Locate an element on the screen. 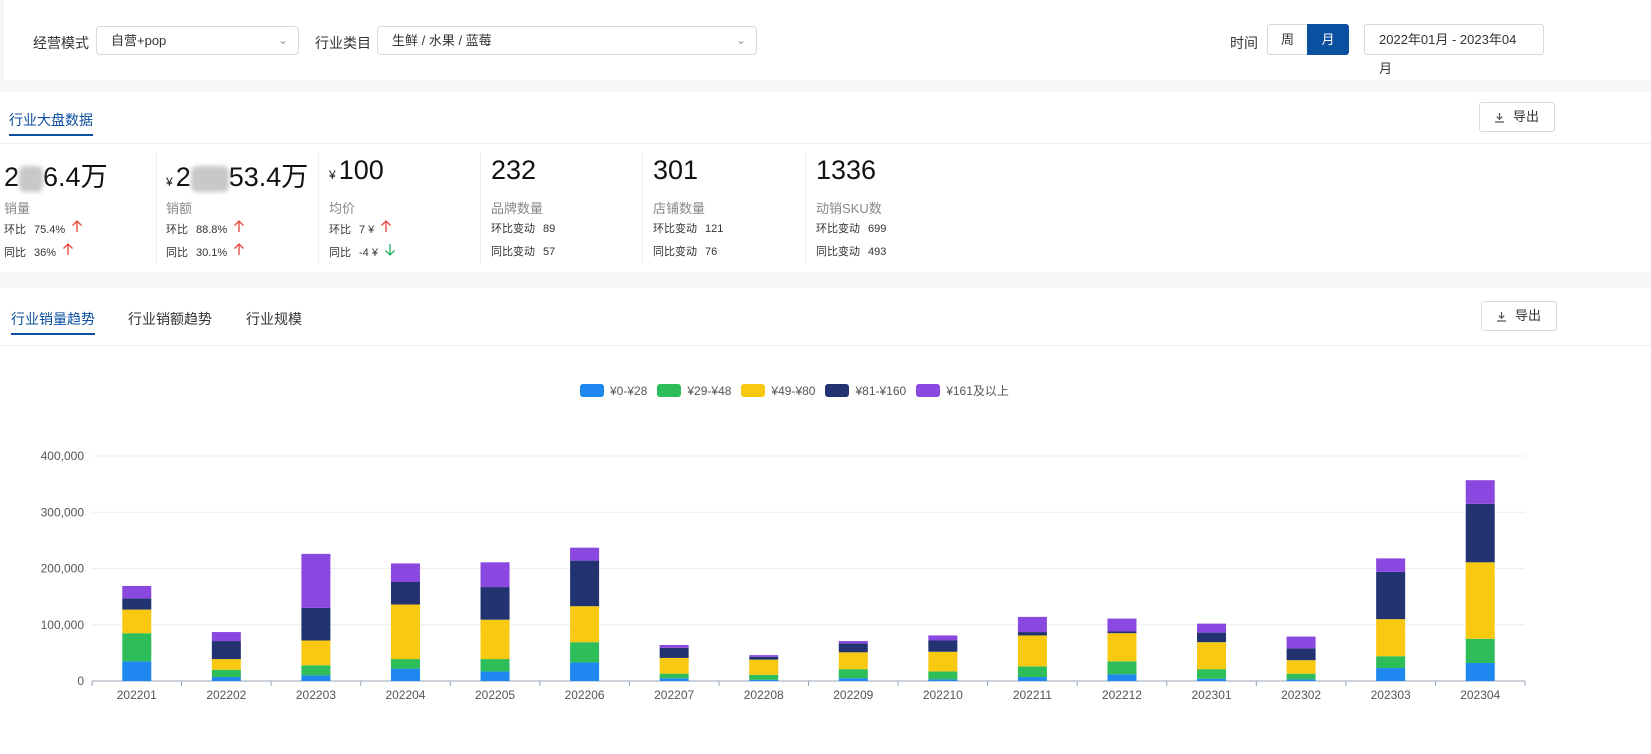  tab-sales-volume-trend: 行业销量趋势 is located at coordinates (53, 322).